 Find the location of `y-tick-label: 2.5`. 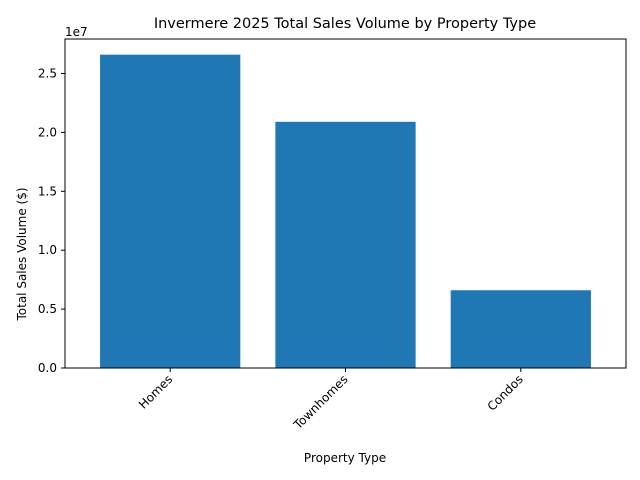

y-tick-label: 2.5 is located at coordinates (47, 74).